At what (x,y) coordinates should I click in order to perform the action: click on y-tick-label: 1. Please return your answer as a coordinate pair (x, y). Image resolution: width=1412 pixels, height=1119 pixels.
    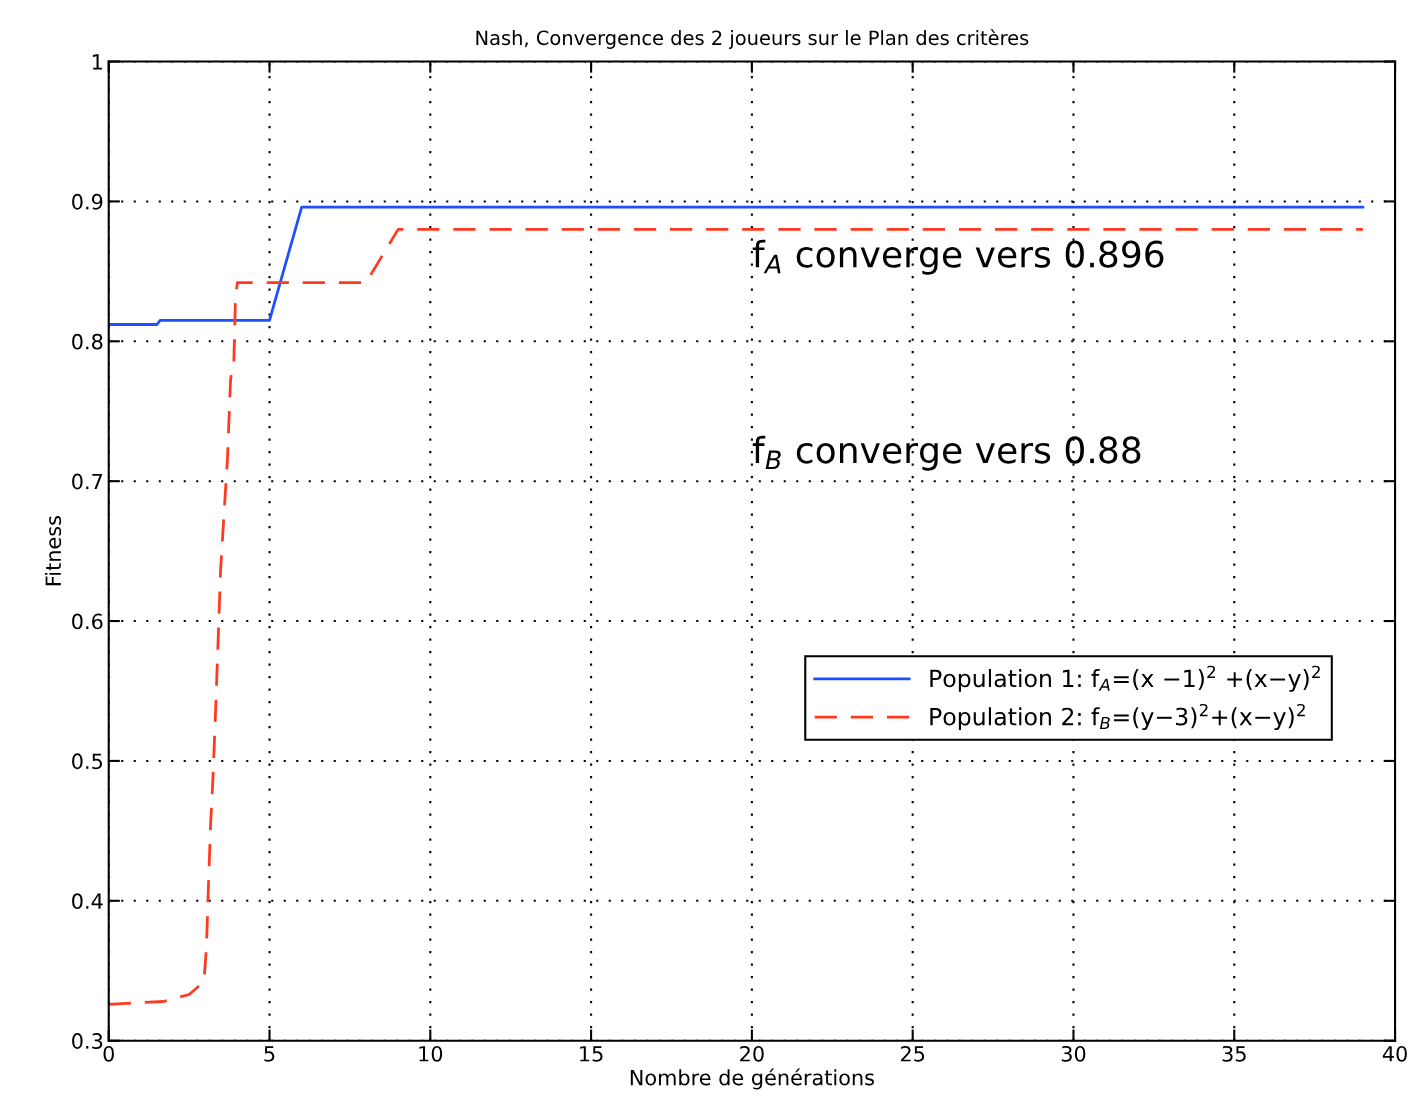
    Looking at the image, I should click on (97, 62).